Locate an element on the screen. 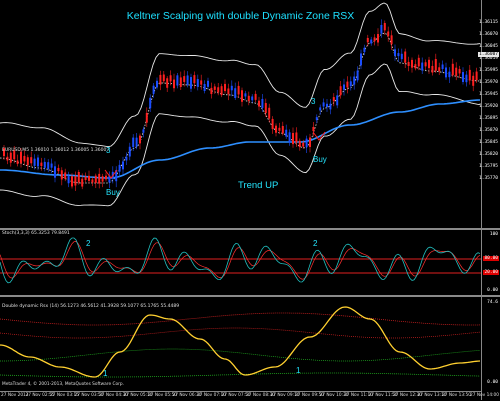  stoch-label: Stoch(3,3,3) 65.3253 79.8491 is located at coordinates (36, 233).